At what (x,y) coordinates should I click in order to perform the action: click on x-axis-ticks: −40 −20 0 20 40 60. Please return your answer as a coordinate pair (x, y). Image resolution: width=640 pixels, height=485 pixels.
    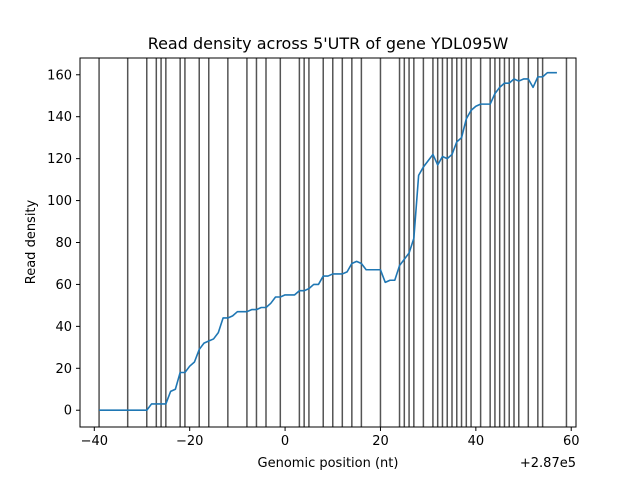
    Looking at the image, I should click on (330, 438).